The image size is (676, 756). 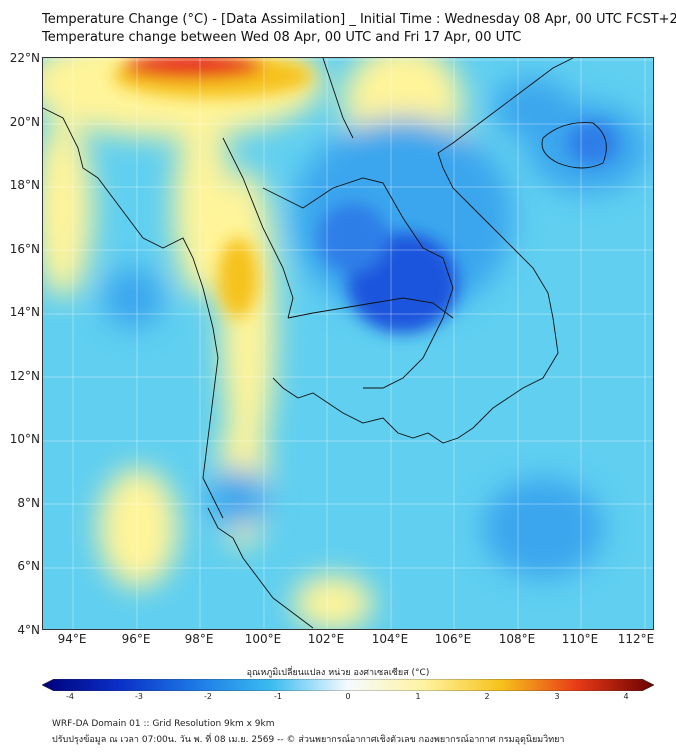 I want to click on lat-label: 16°N, so click(x=24, y=249).